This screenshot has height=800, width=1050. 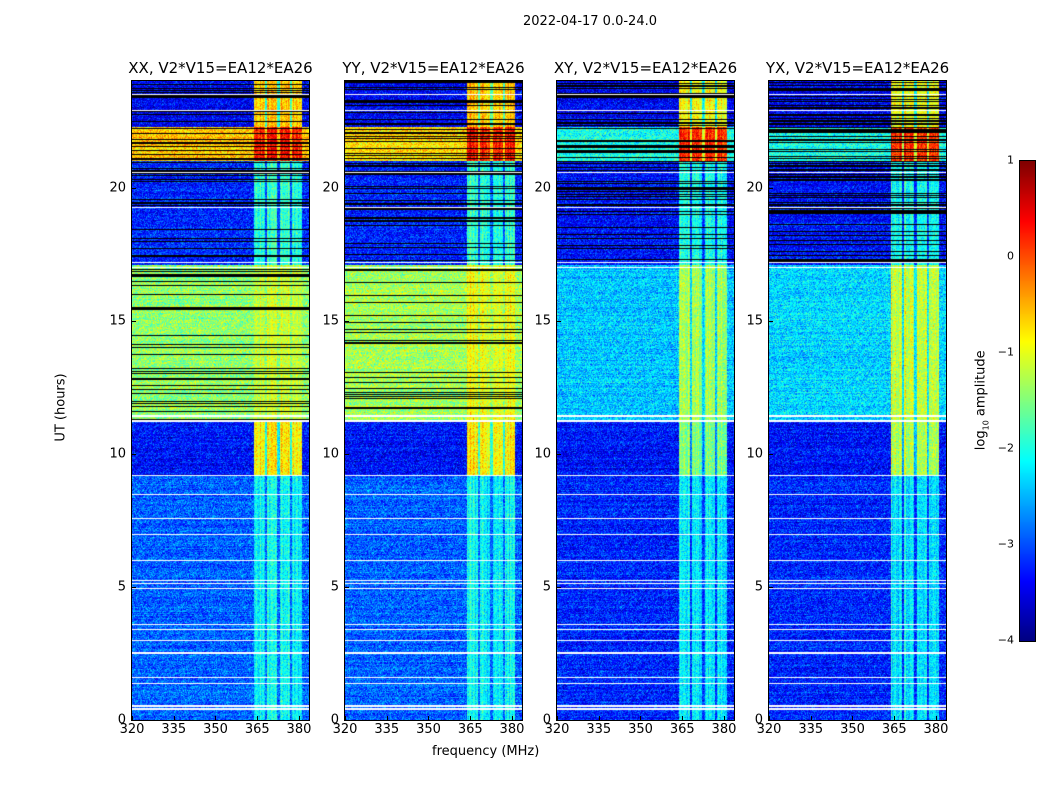 I want to click on colorbar-gradient, so click(x=1027, y=401).